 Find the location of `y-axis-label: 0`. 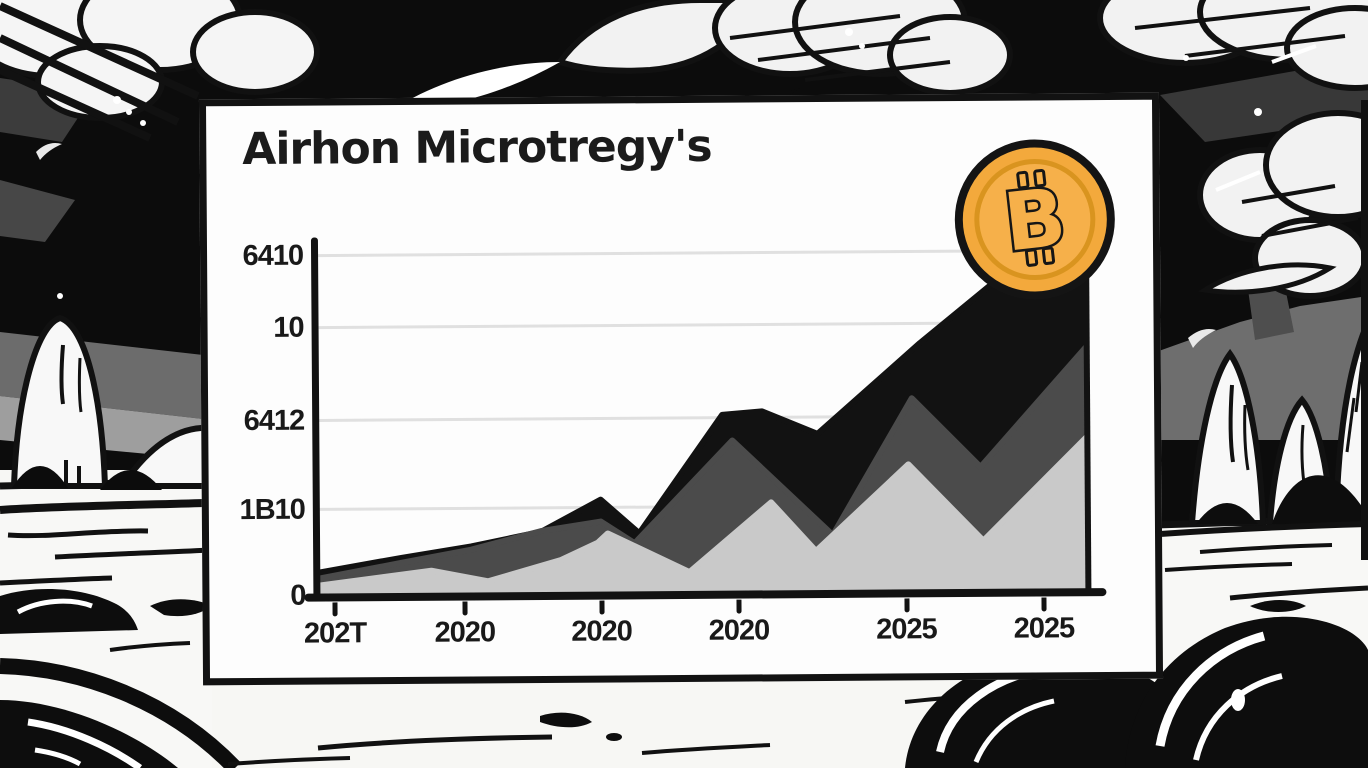

y-axis-label: 0 is located at coordinates (298, 595).